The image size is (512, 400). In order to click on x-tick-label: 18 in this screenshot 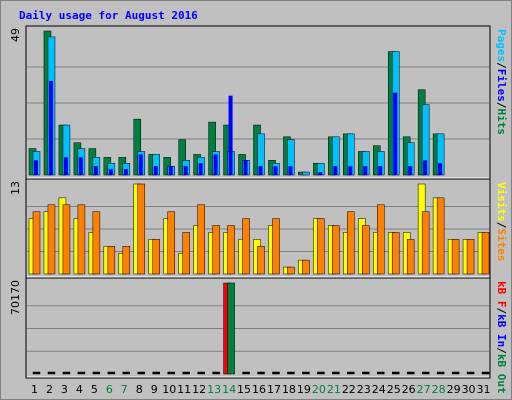, I will do `click(289, 389)`.